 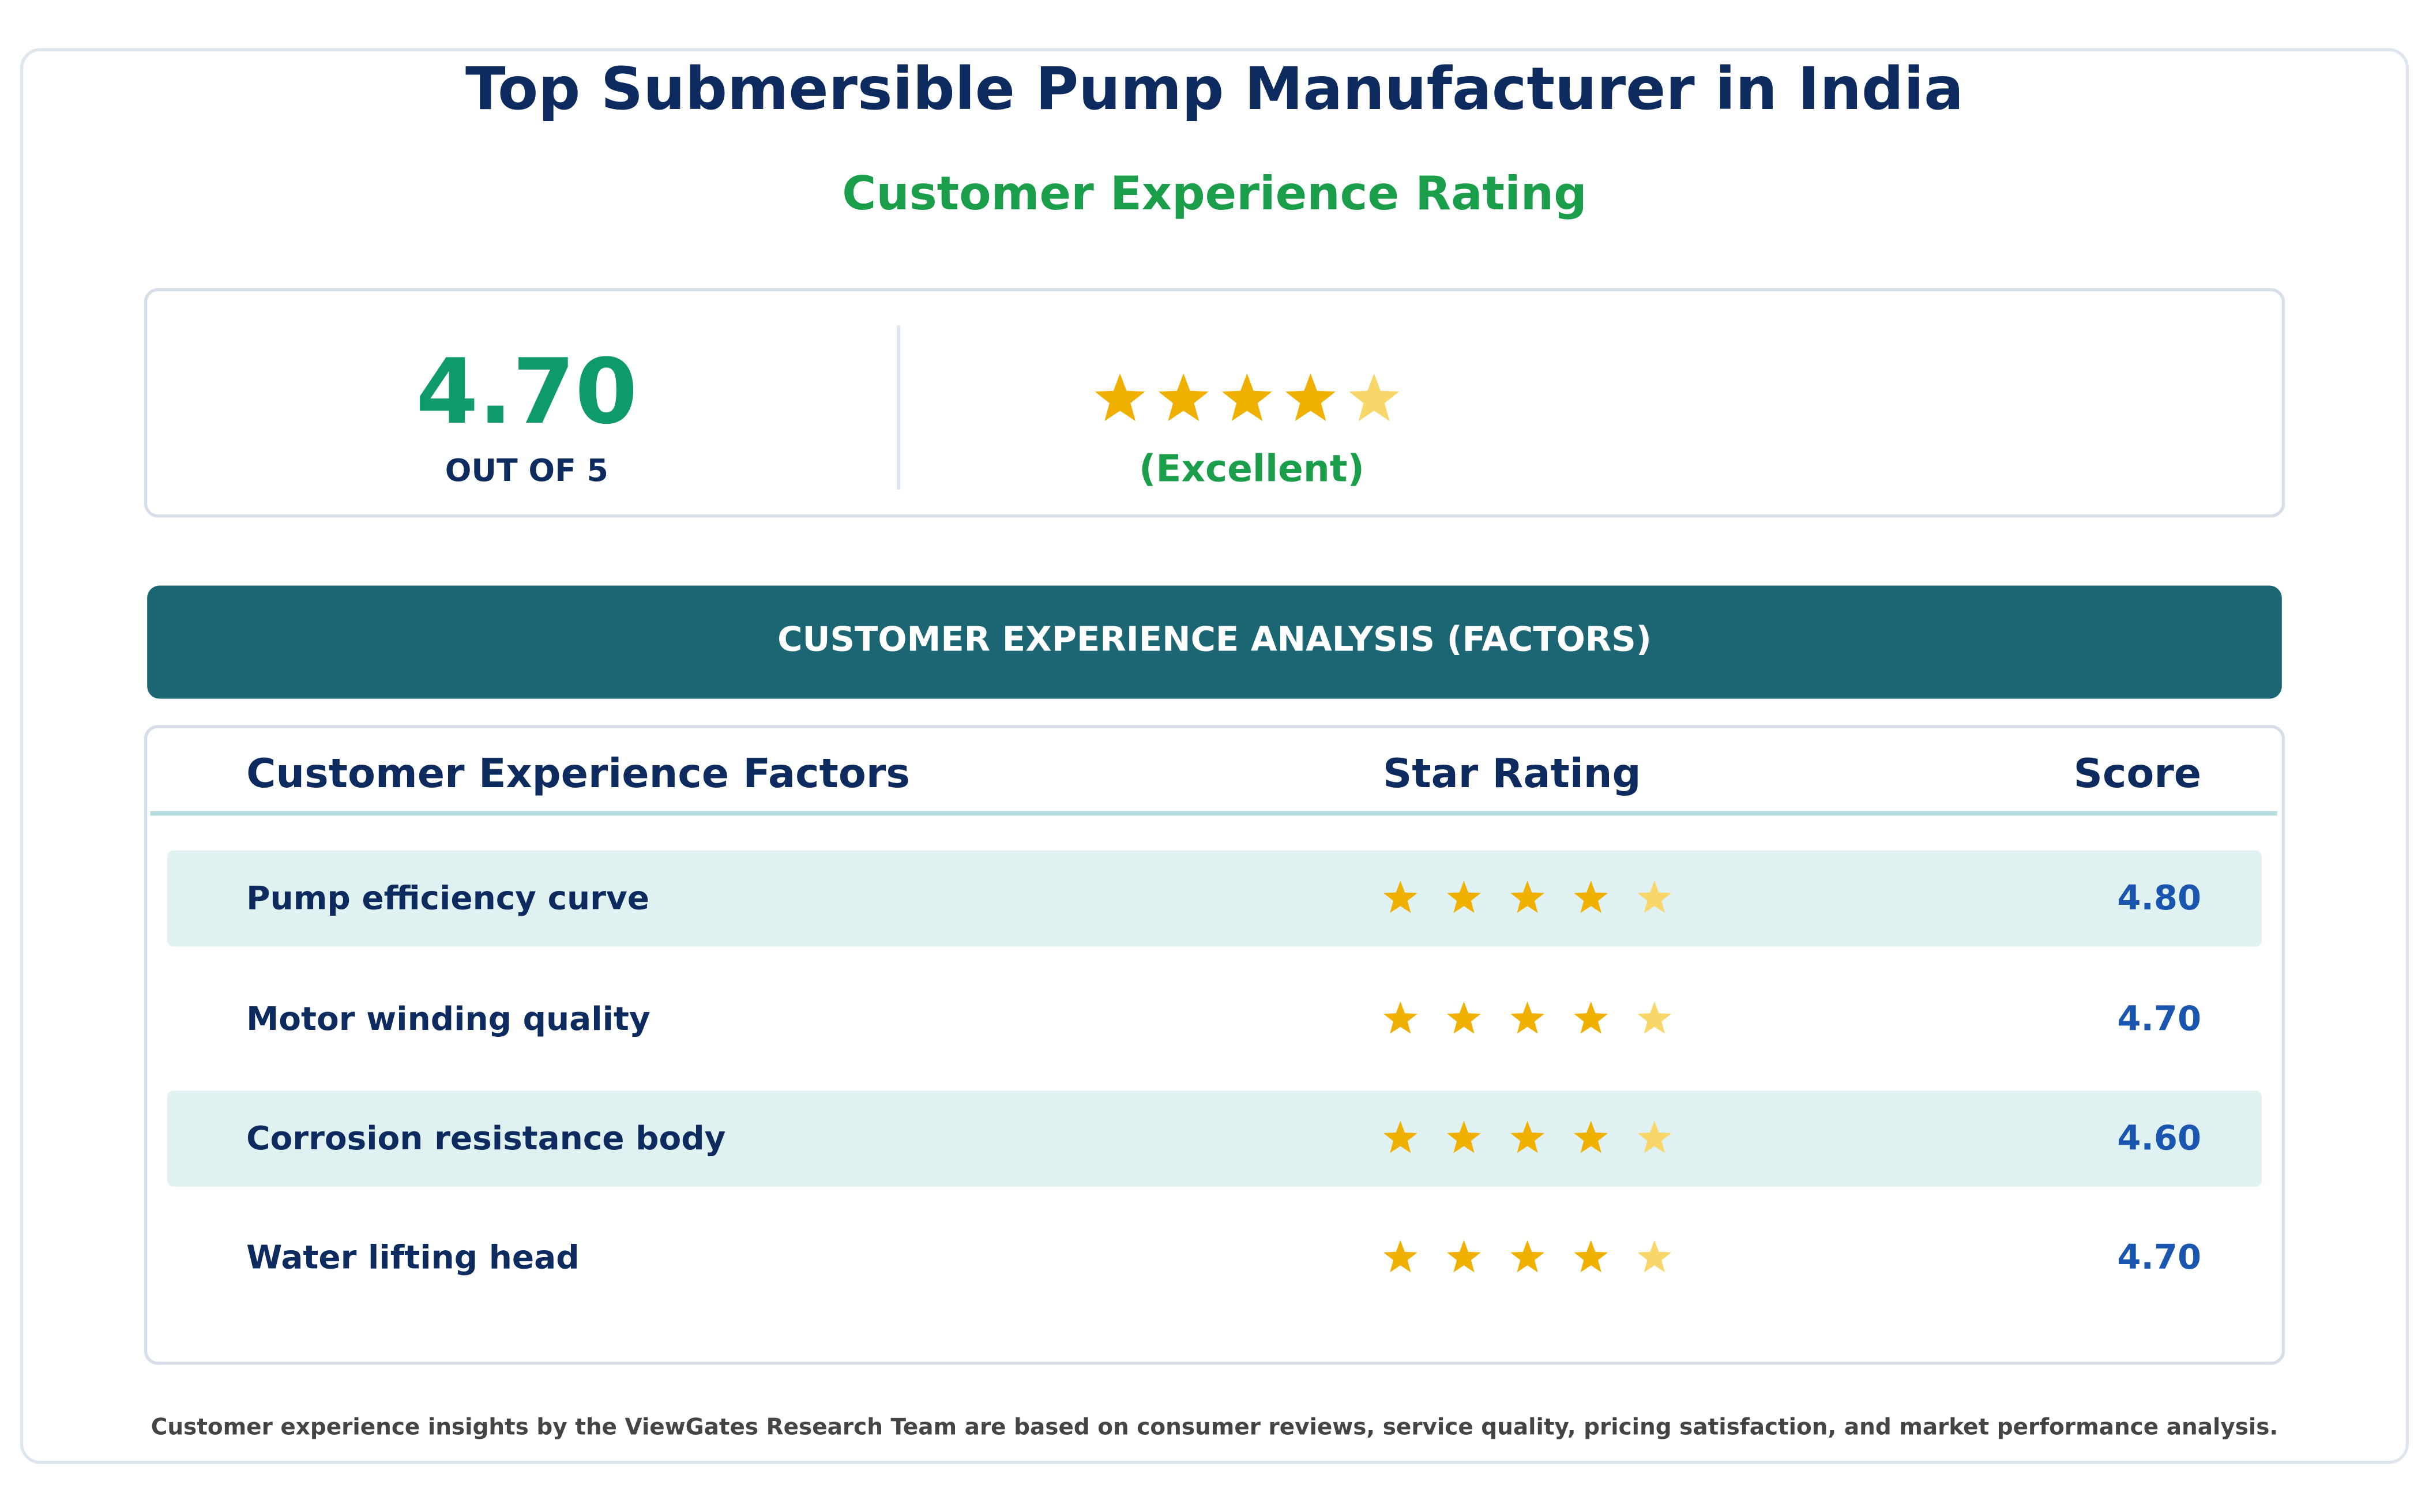 I want to click on section-banner, so click(x=1214, y=642).